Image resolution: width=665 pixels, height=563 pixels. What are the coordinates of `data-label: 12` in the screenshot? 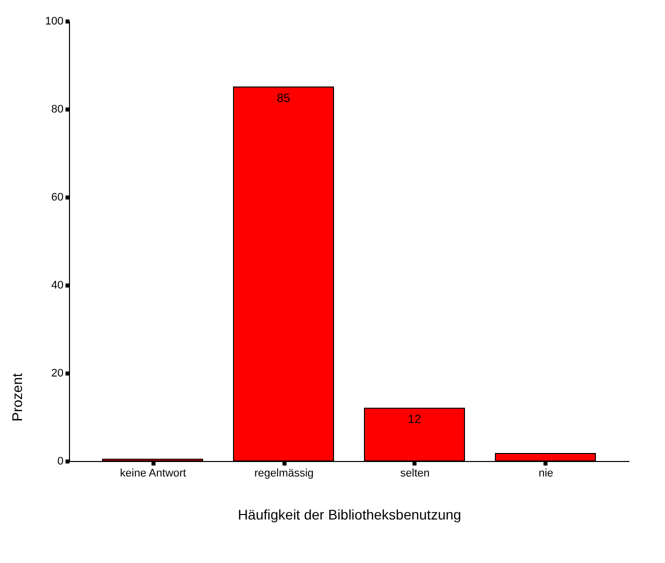 It's located at (415, 419).